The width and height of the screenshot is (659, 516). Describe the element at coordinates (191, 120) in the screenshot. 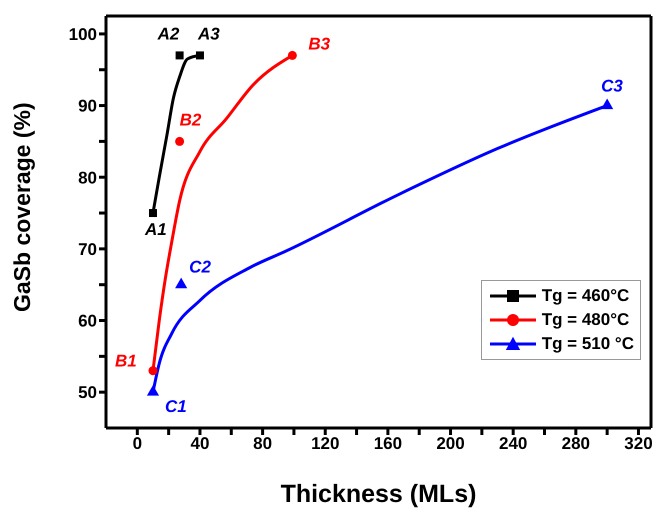

I see `annotation: B2` at that location.